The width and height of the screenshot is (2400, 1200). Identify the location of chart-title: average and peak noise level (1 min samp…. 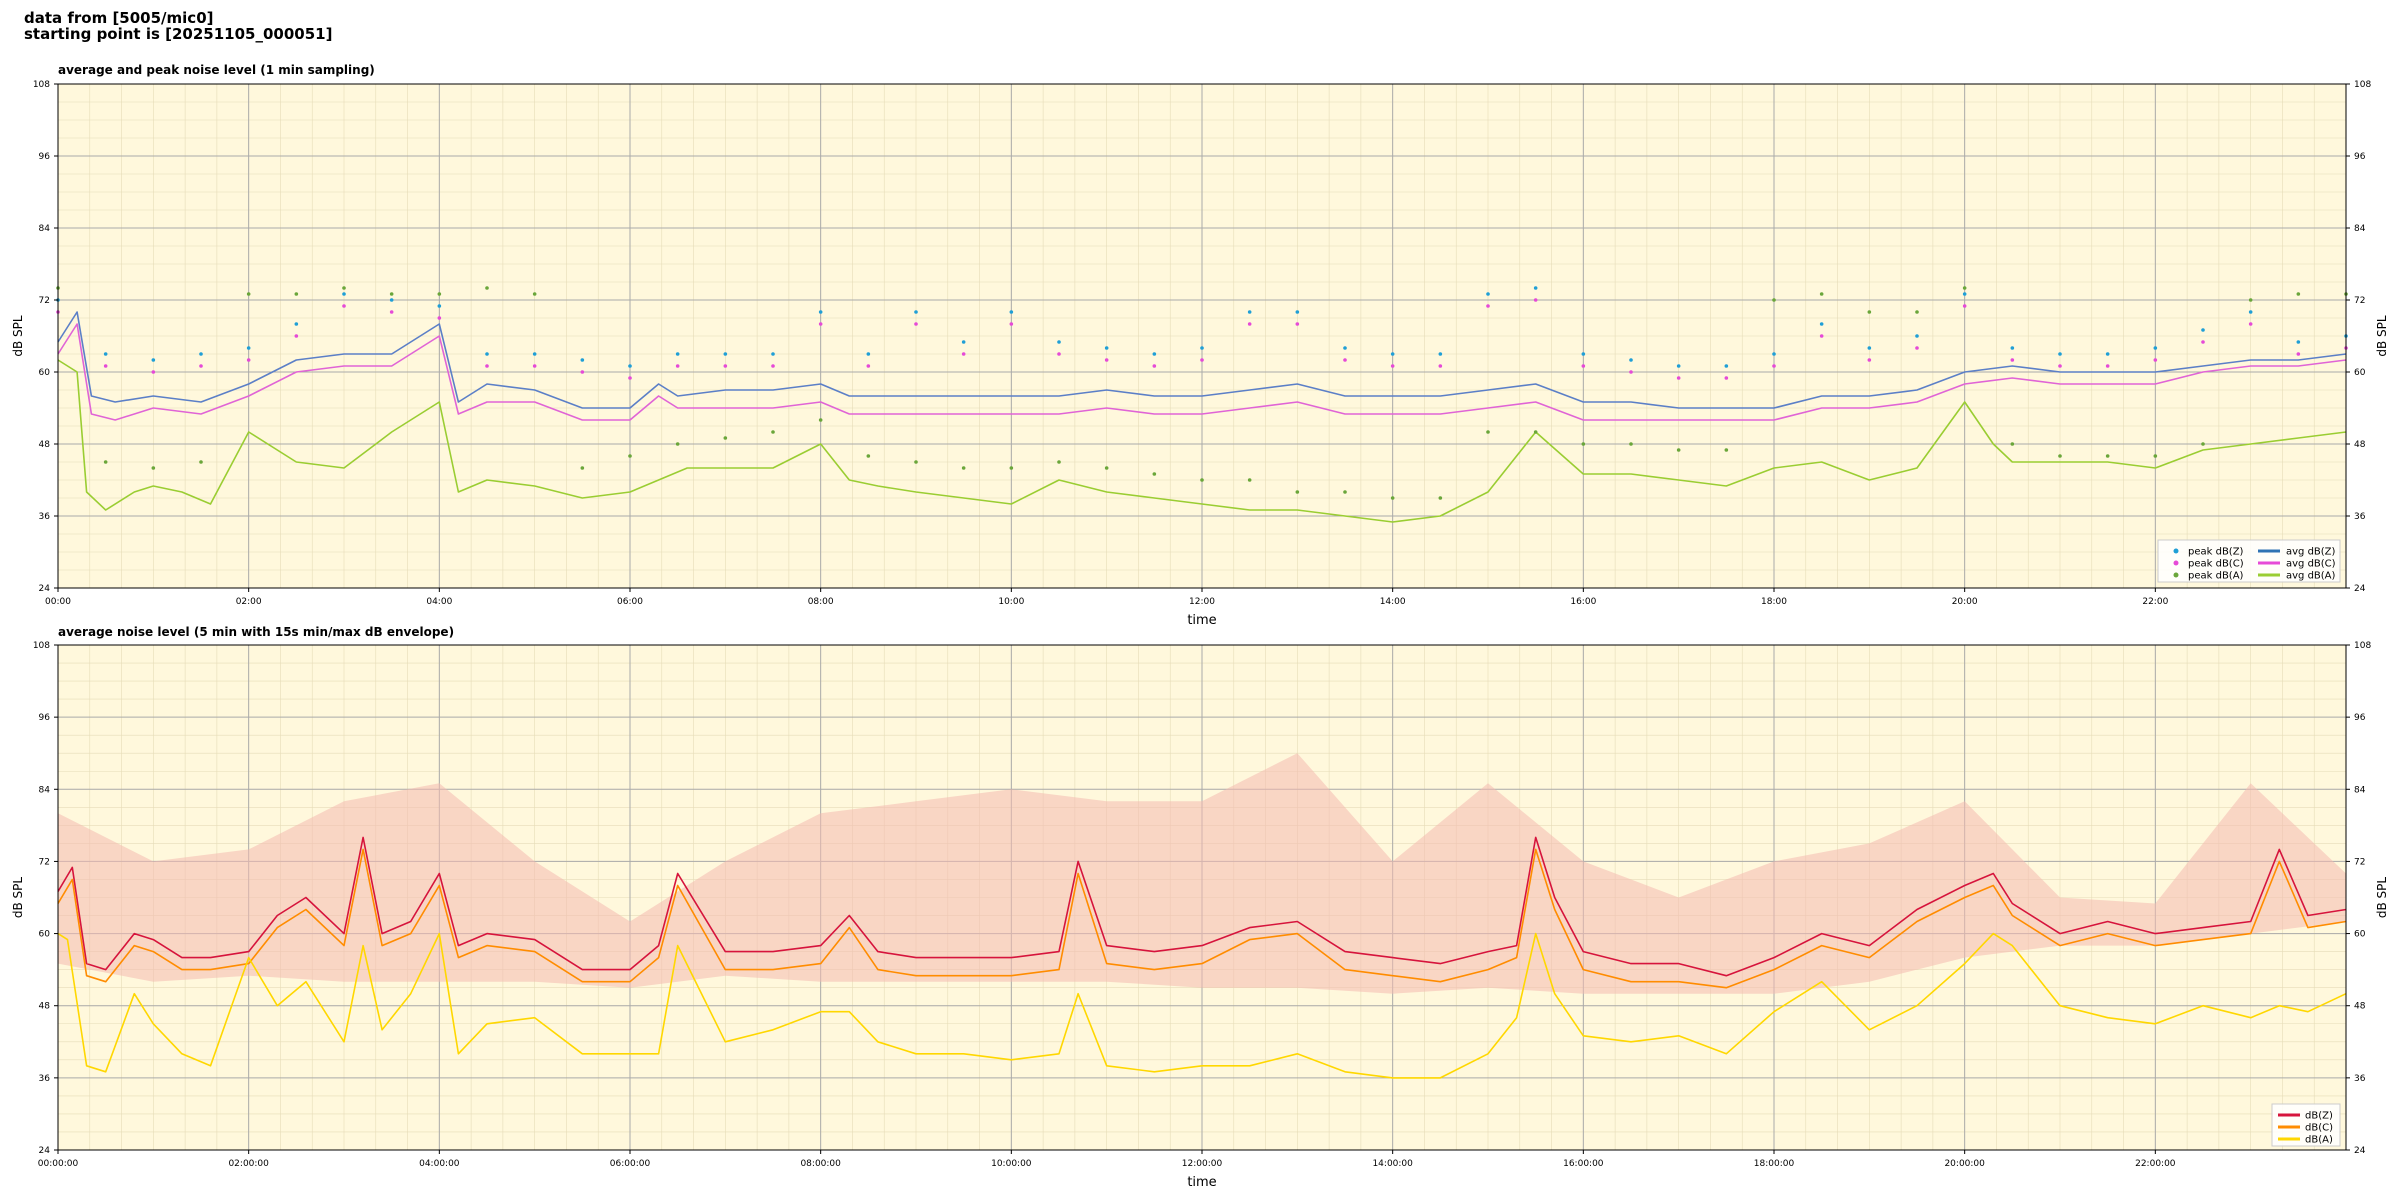
(216, 70).